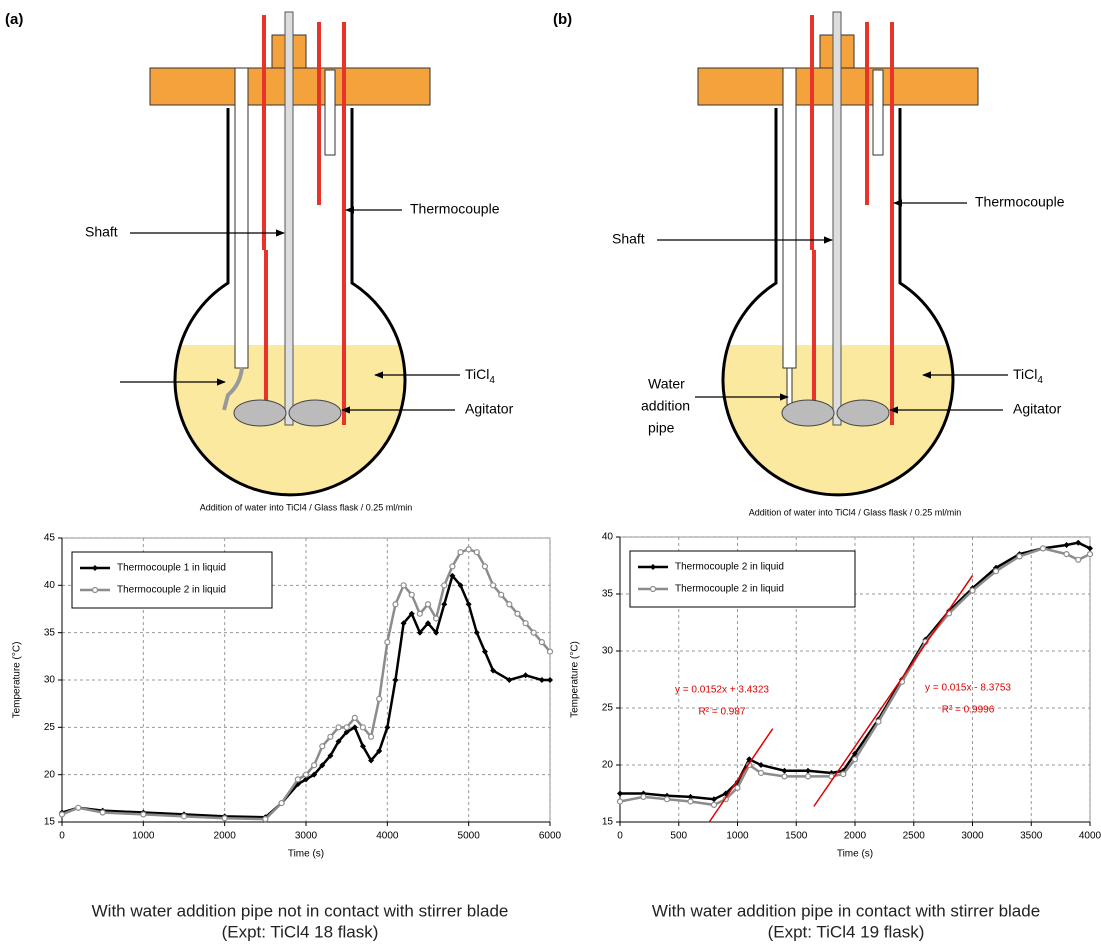  Describe the element at coordinates (306, 854) in the screenshot. I see `x-axis-label: Time (s)` at that location.